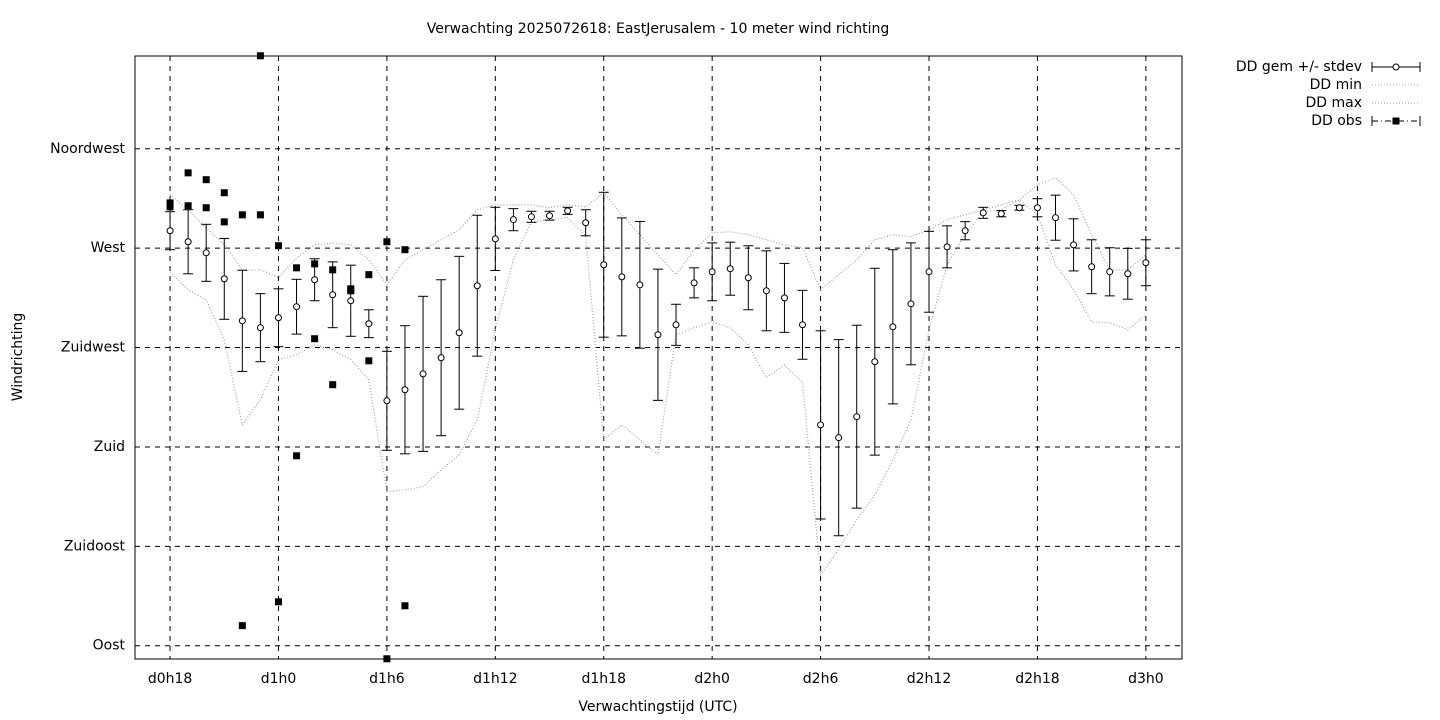 Image resolution: width=1440 pixels, height=720 pixels. I want to click on legend-label: DD obs, so click(1336, 121).